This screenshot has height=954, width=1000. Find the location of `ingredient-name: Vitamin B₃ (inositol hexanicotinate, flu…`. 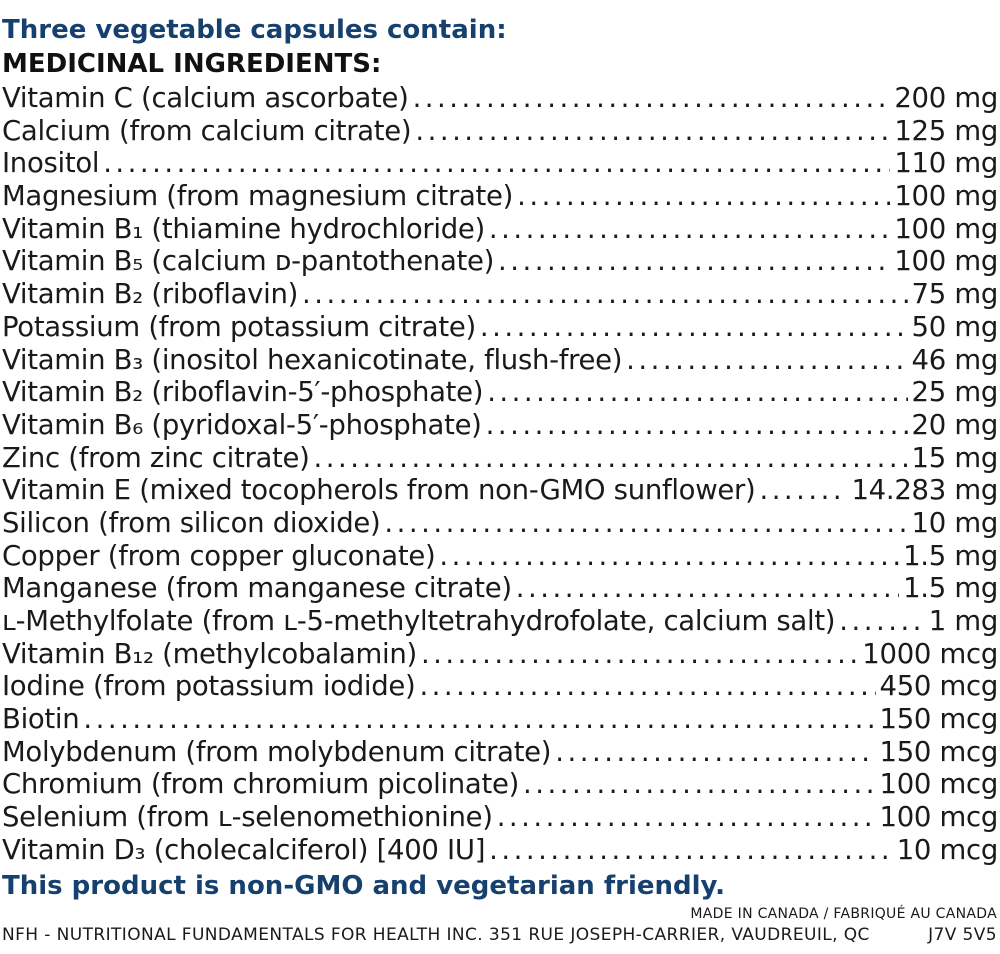

ingredient-name: Vitamin B₃ (inositol hexanicotinate, flu… is located at coordinates (312, 359).